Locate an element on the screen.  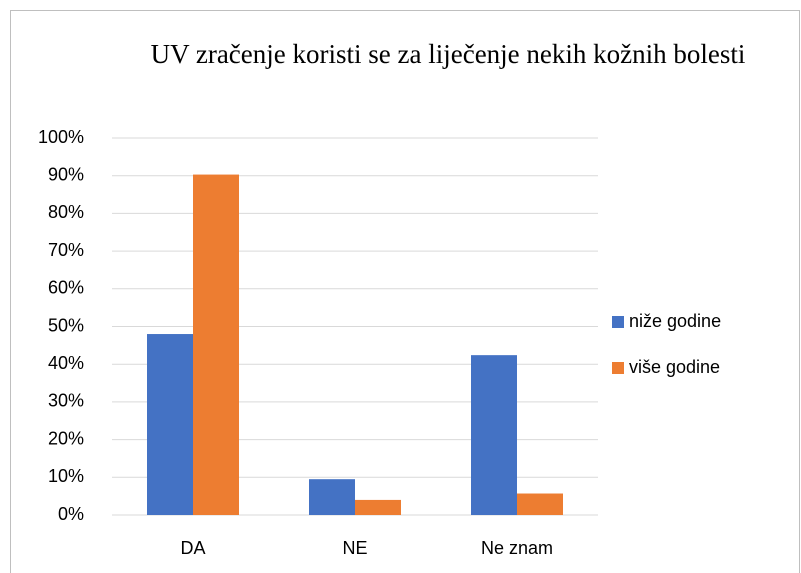
y-tick-label: 10% is located at coordinates (66, 476).